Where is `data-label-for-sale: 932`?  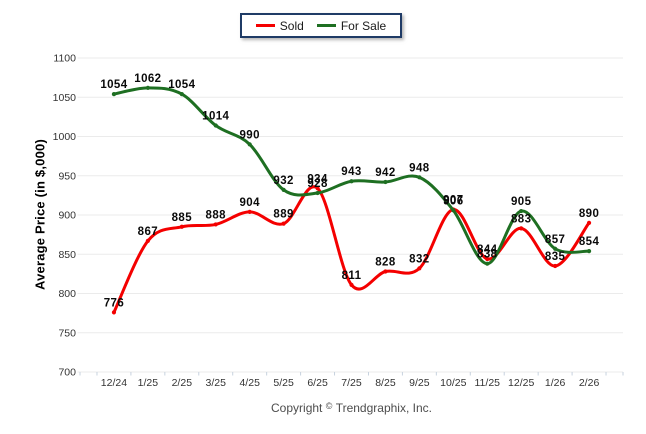 data-label-for-sale: 932 is located at coordinates (283, 181).